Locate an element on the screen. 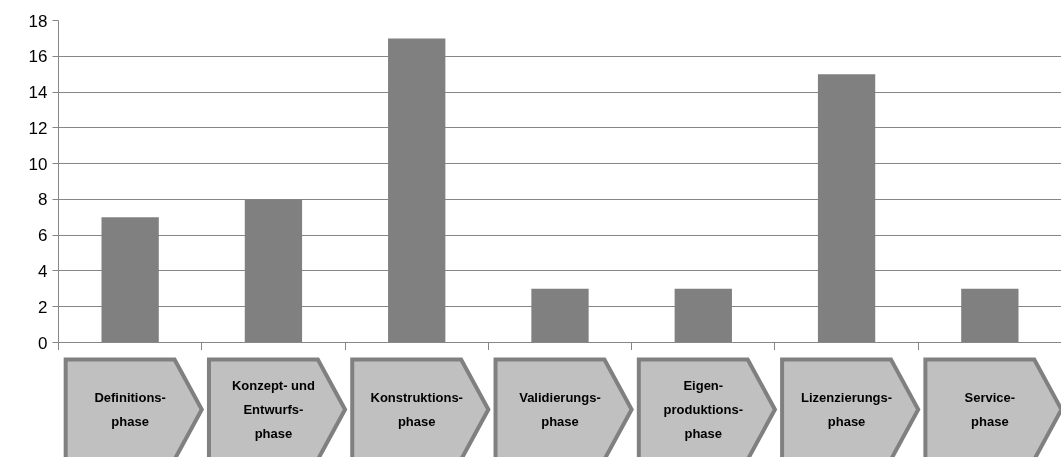 The height and width of the screenshot is (457, 1061). x-tick-label: Konstruktions- phase is located at coordinates (416, 409).